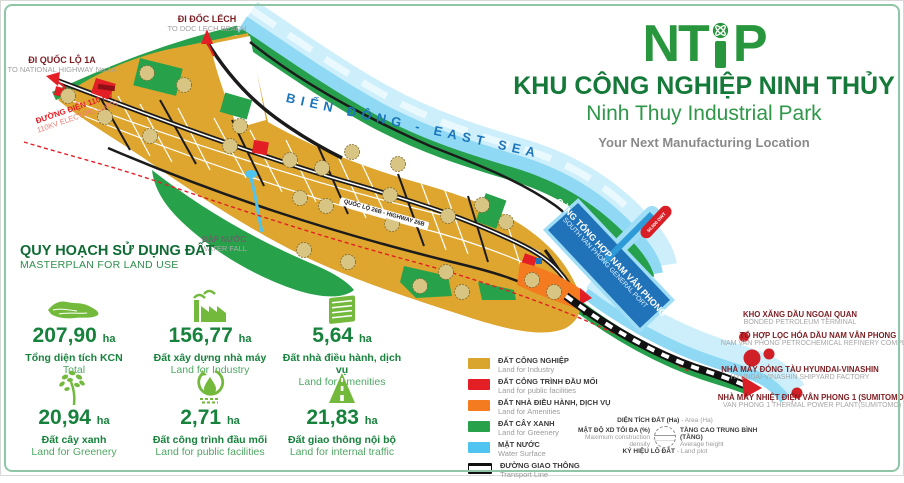 The height and width of the screenshot is (483, 904). Describe the element at coordinates (528, 432) in the screenshot. I see `legend-en: Land for Greenery` at that location.